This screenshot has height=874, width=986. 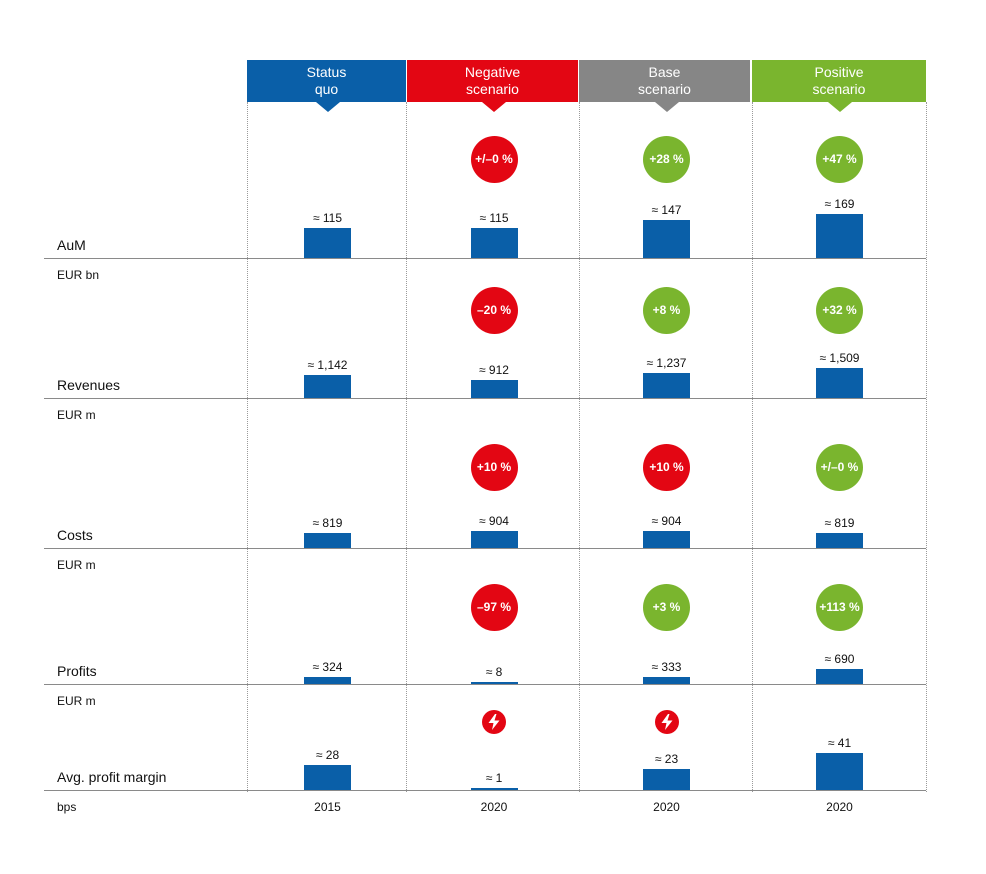 I want to click on column-header-label: Status quo, so click(x=326, y=80).